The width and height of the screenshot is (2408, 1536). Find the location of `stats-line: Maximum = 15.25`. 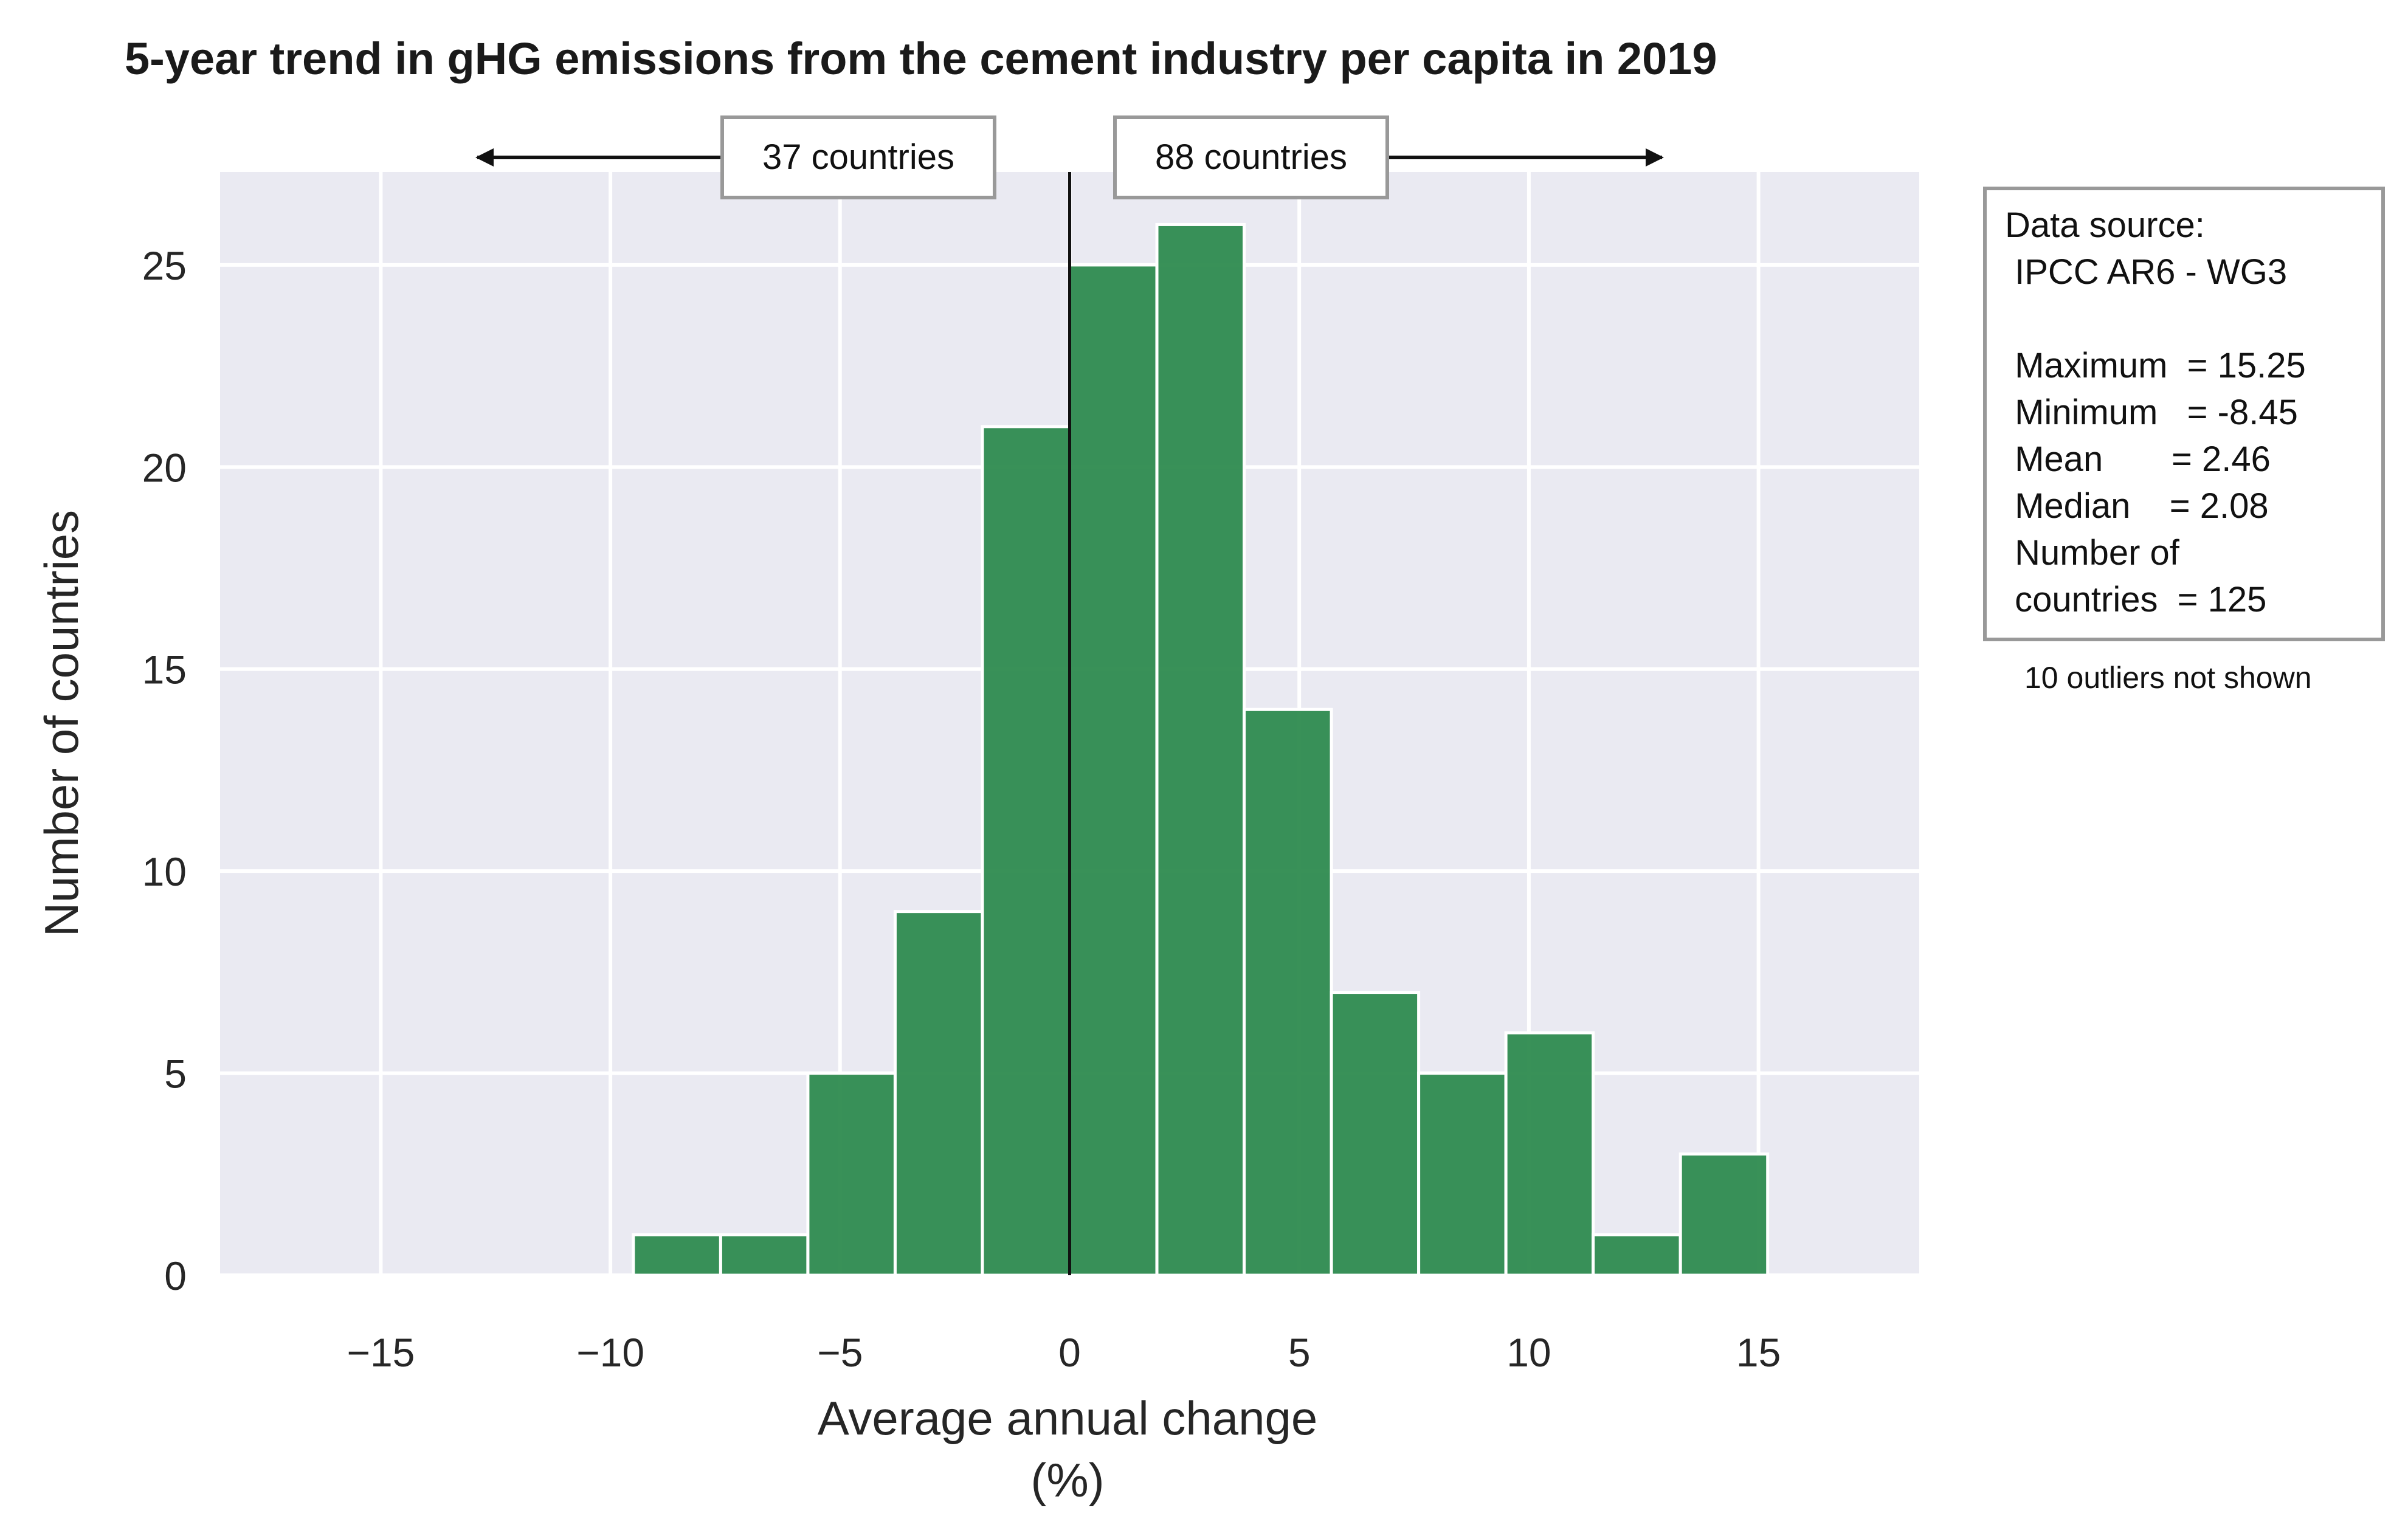

stats-line: Maximum = 15.25 is located at coordinates (2155, 366).